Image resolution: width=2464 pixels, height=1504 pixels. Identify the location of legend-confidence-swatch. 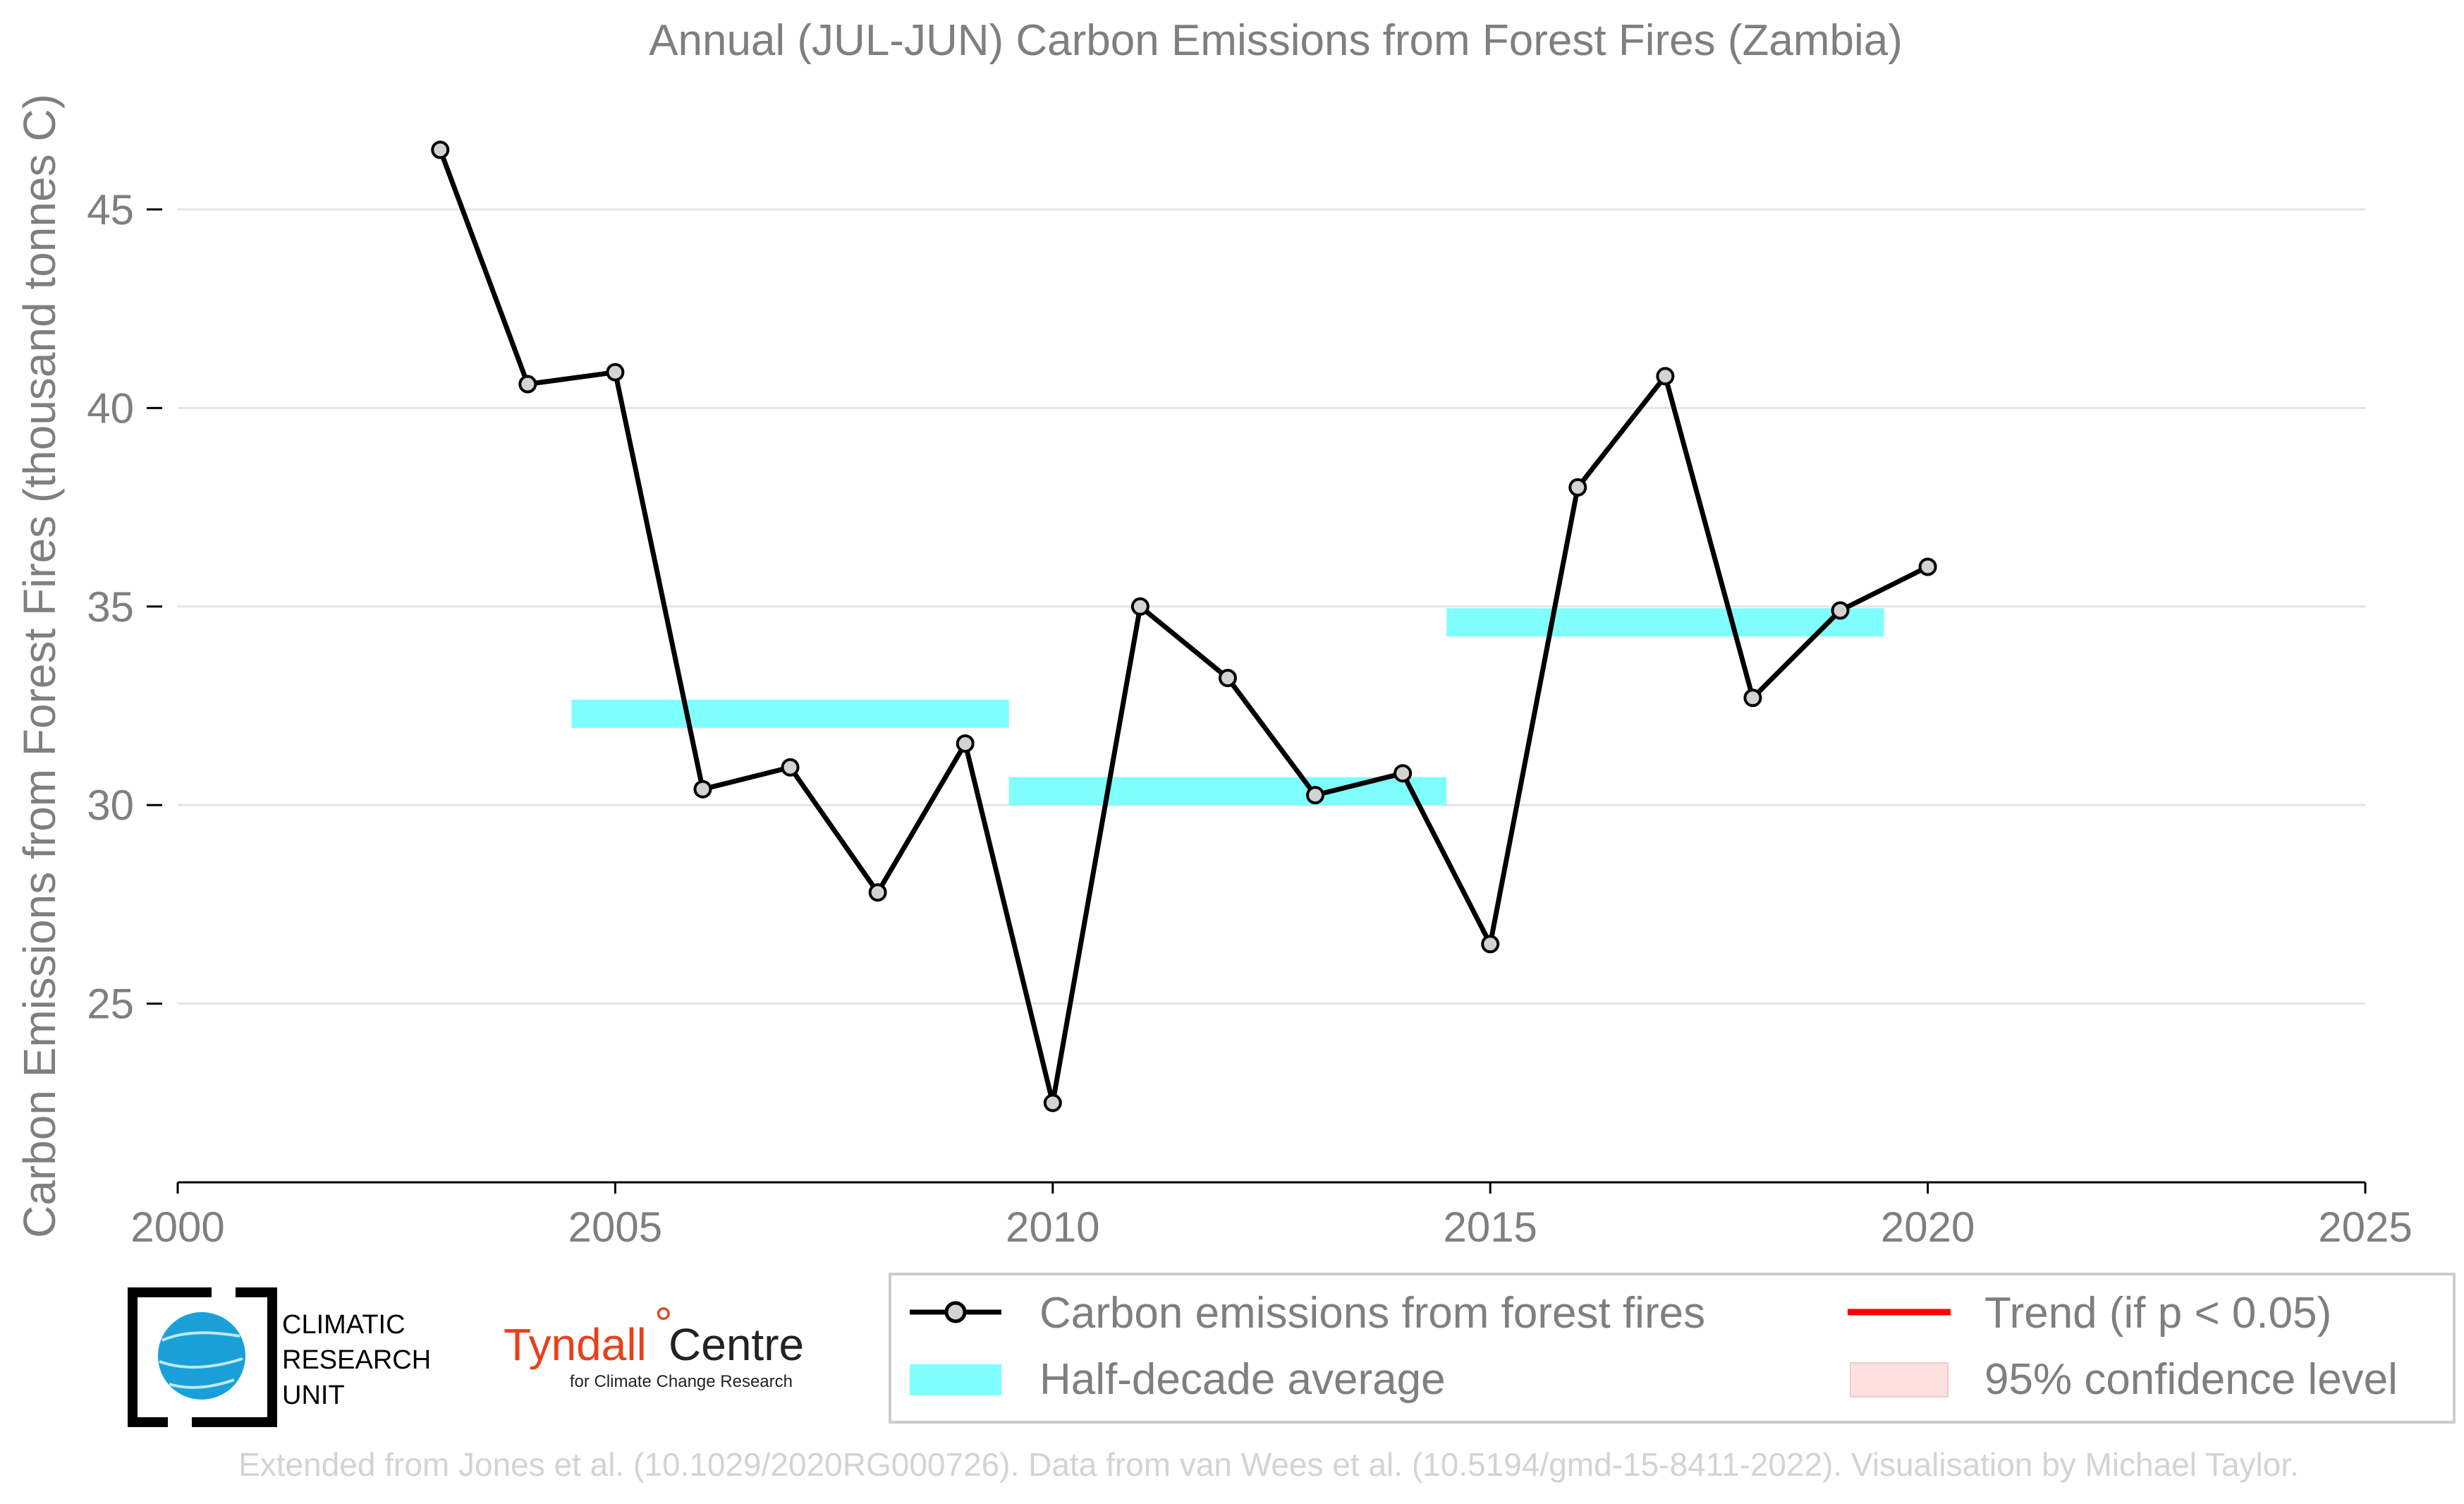
(1899, 1379).